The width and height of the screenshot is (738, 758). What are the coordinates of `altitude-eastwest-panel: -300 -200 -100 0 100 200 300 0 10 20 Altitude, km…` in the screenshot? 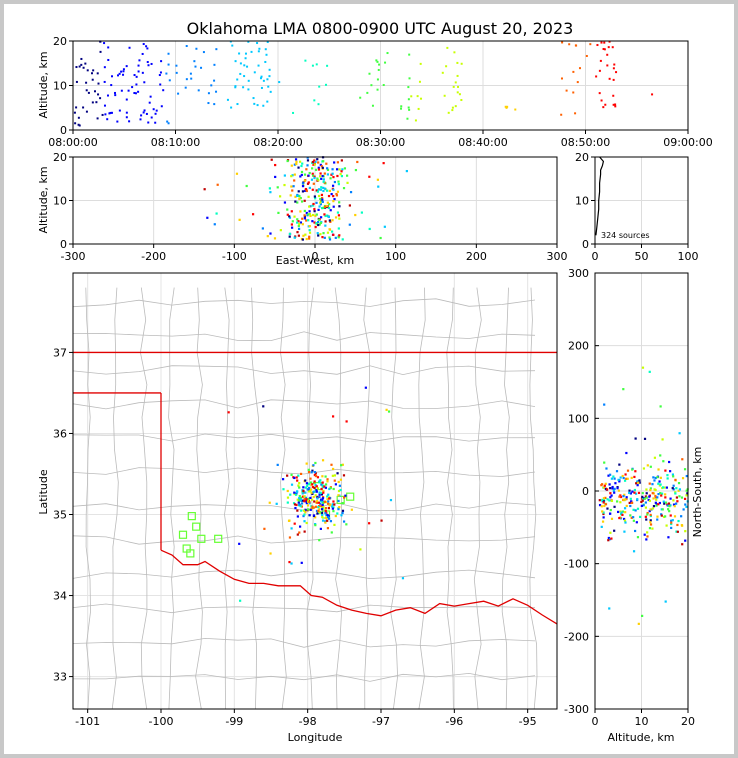 It's located at (302, 209).